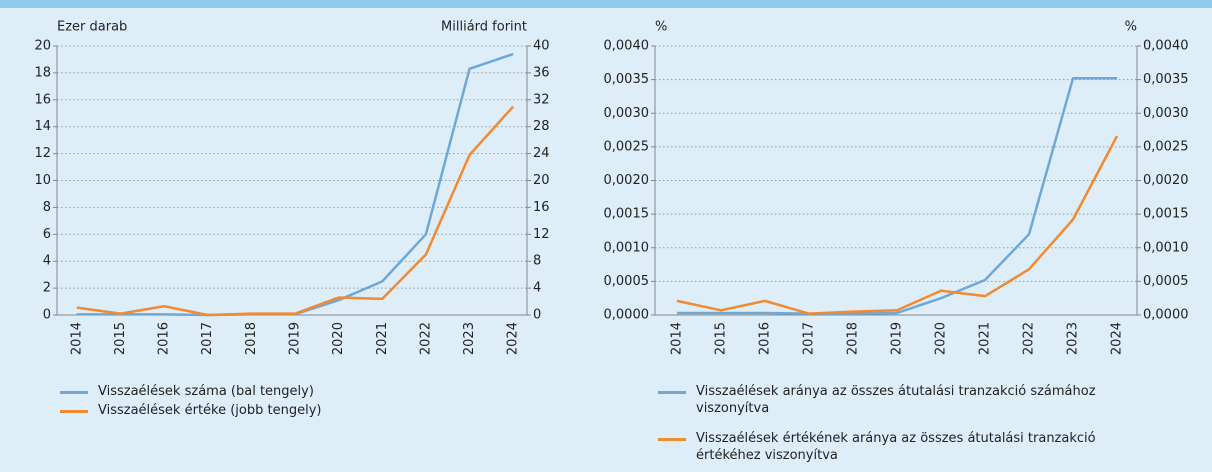 This screenshot has height=472, width=1212. What do you see at coordinates (47, 234) in the screenshot?
I see `y-tick-label: 6` at bounding box center [47, 234].